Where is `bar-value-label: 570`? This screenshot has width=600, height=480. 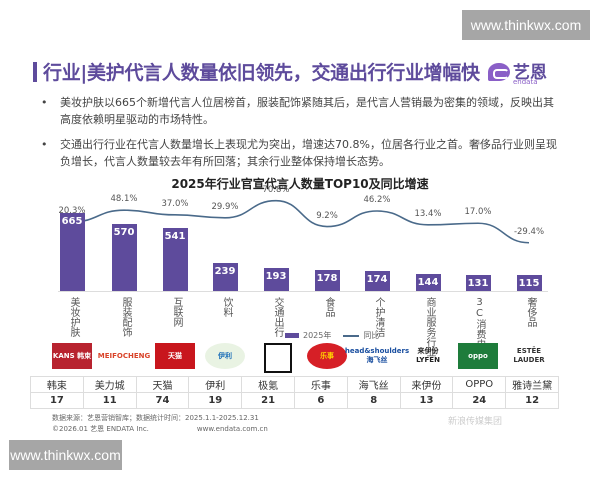
bar-value-label: 570 is located at coordinates (124, 232).